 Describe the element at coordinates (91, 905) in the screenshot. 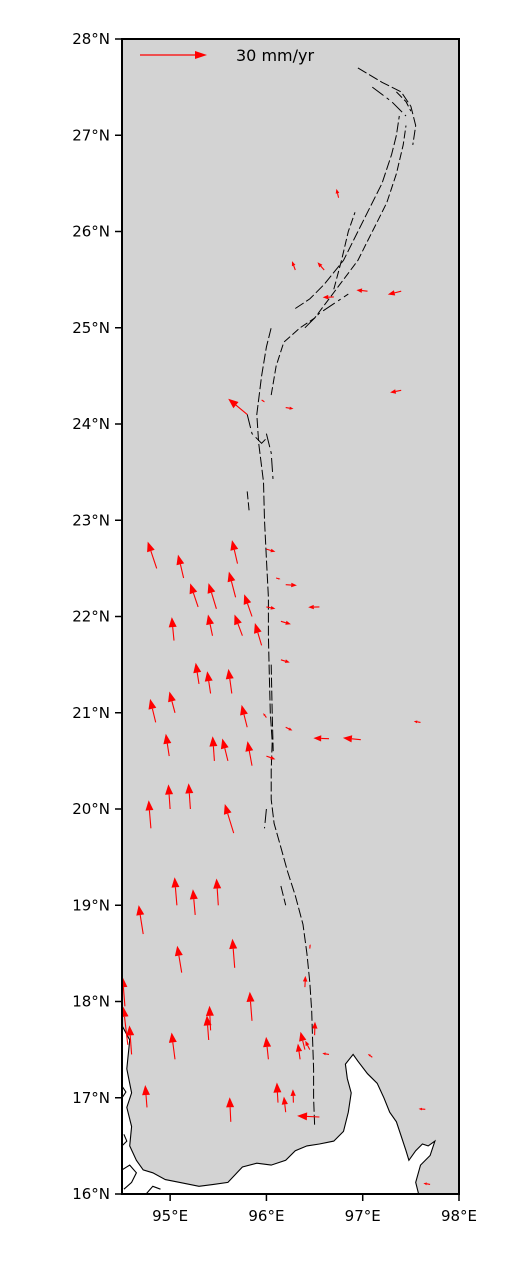

I see `y-tick-label: 19°N` at that location.